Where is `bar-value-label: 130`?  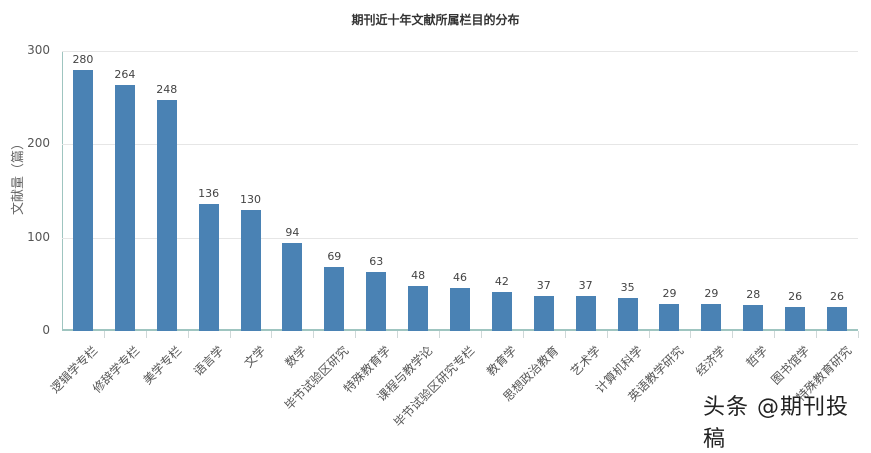 bar-value-label: 130 is located at coordinates (251, 199).